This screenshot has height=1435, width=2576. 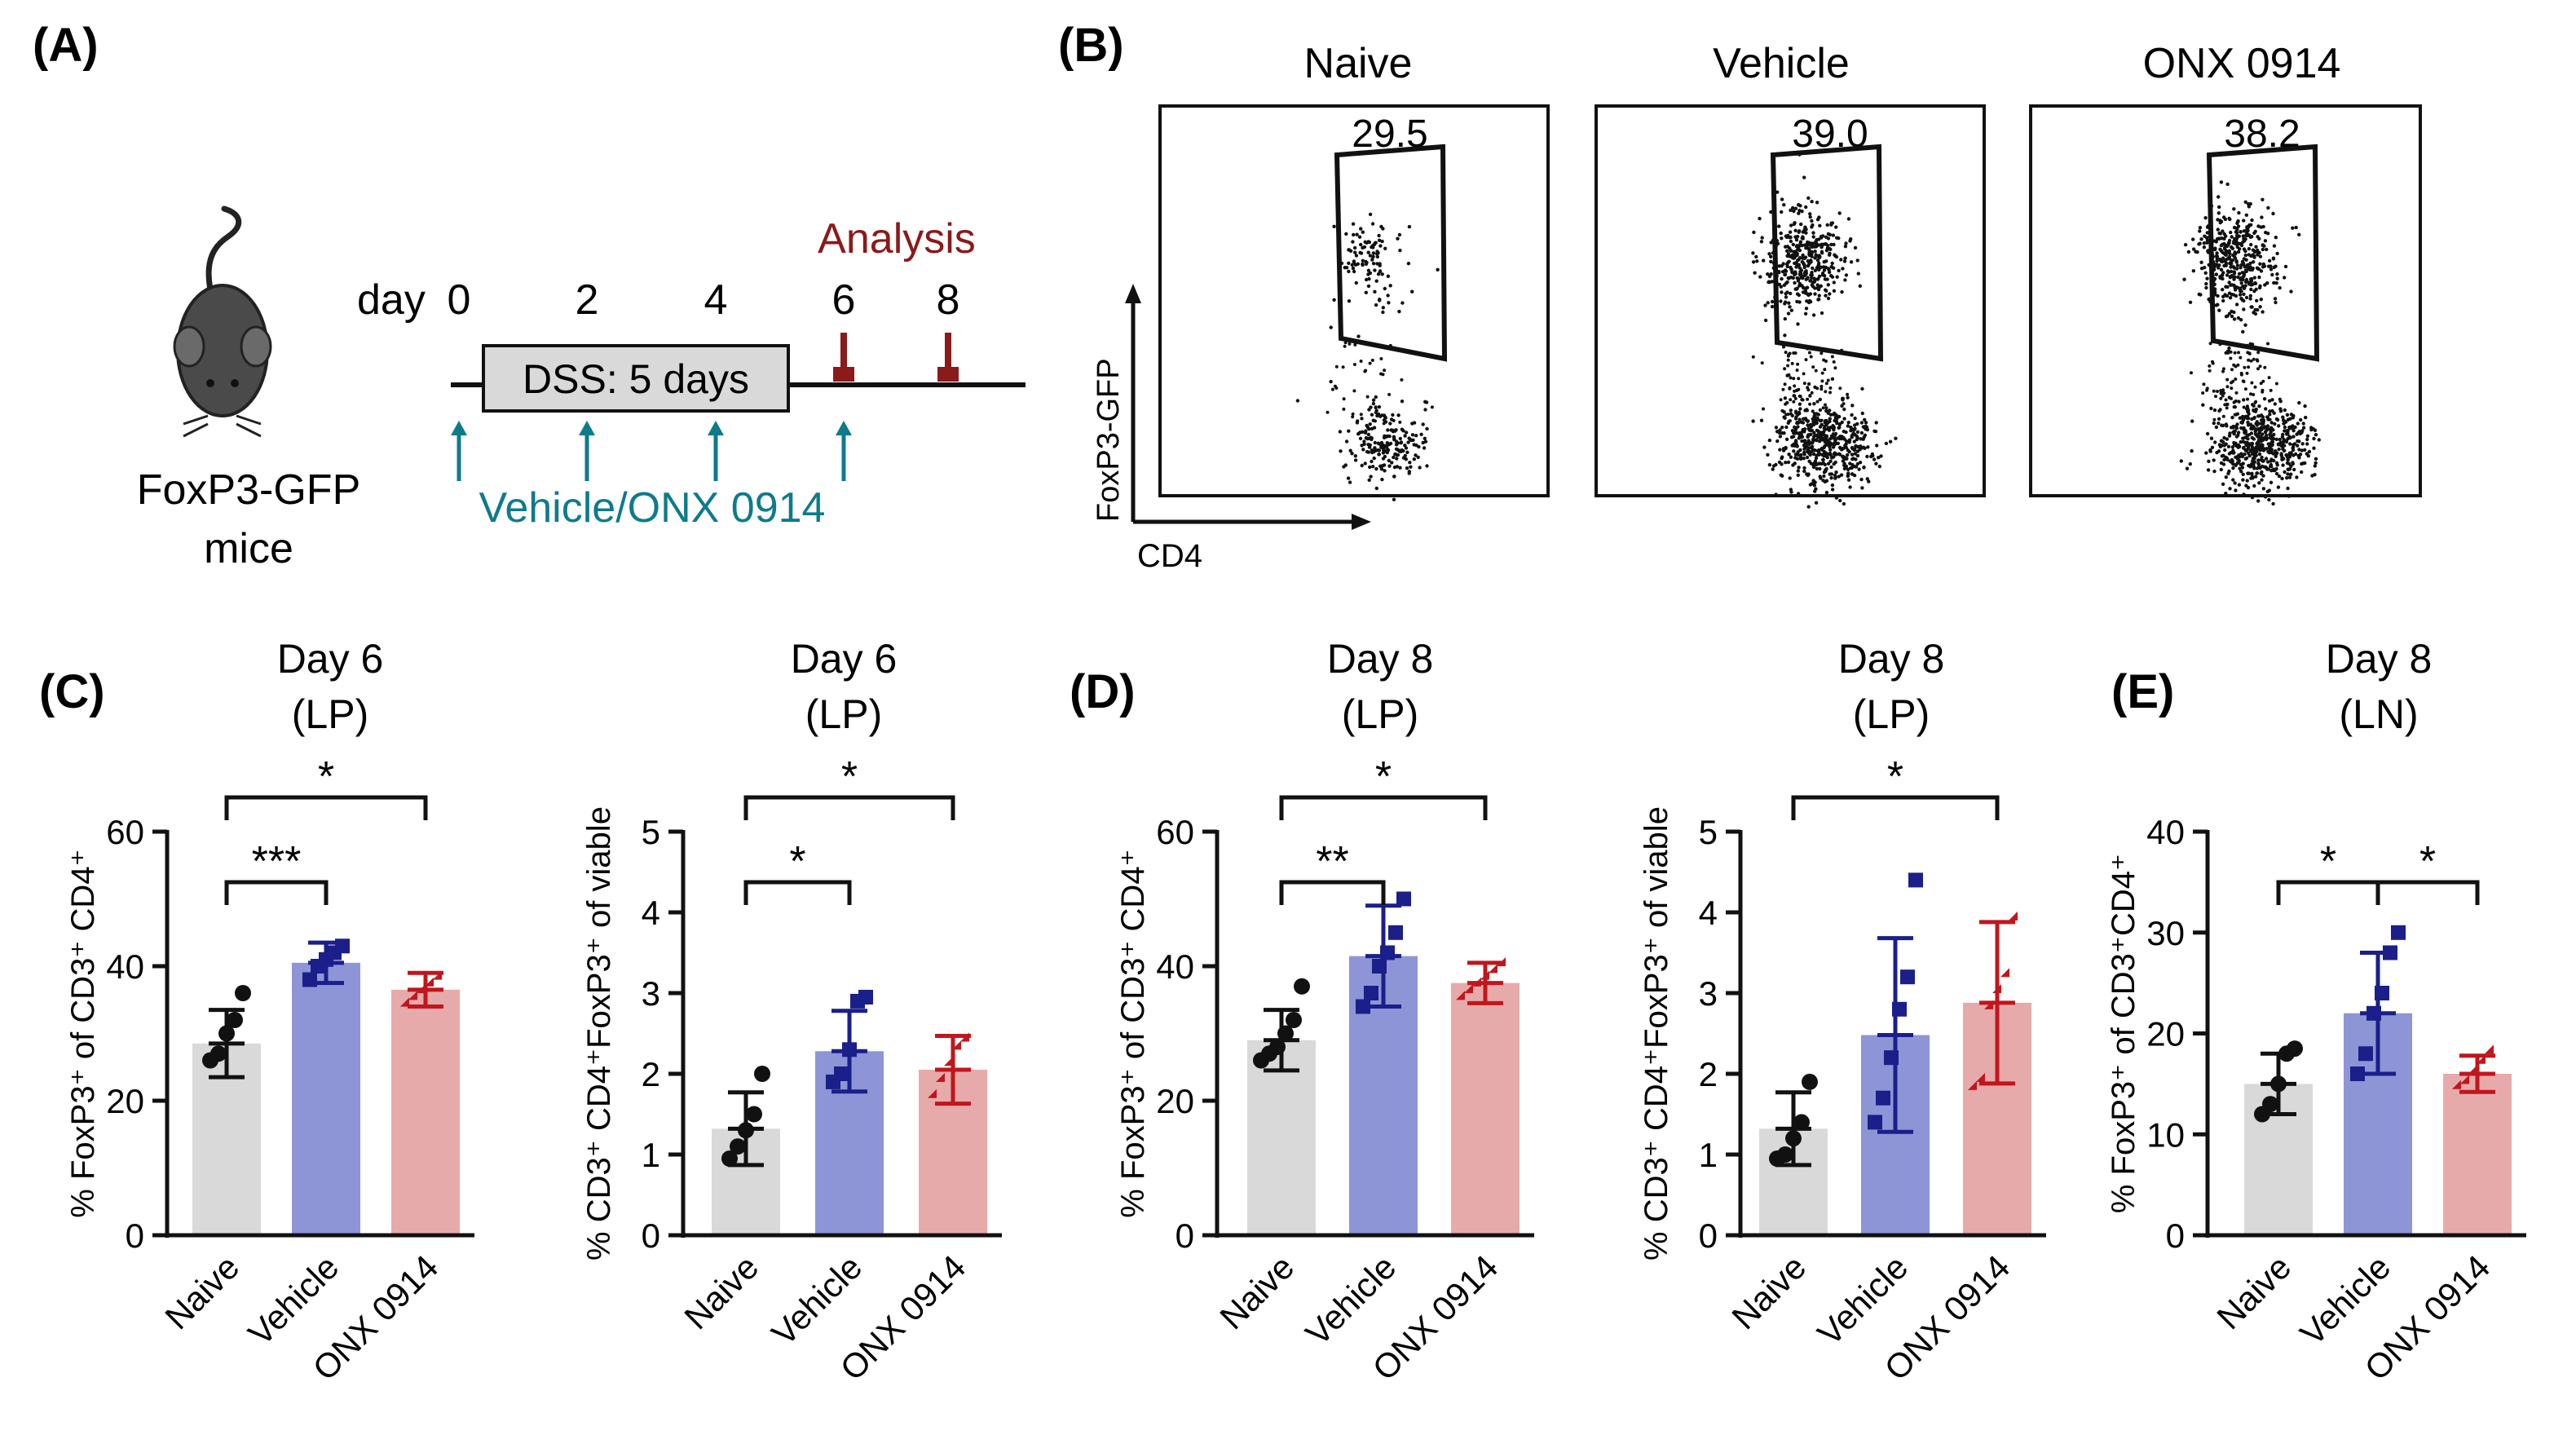 I want to click on day-label: day, so click(x=391, y=300).